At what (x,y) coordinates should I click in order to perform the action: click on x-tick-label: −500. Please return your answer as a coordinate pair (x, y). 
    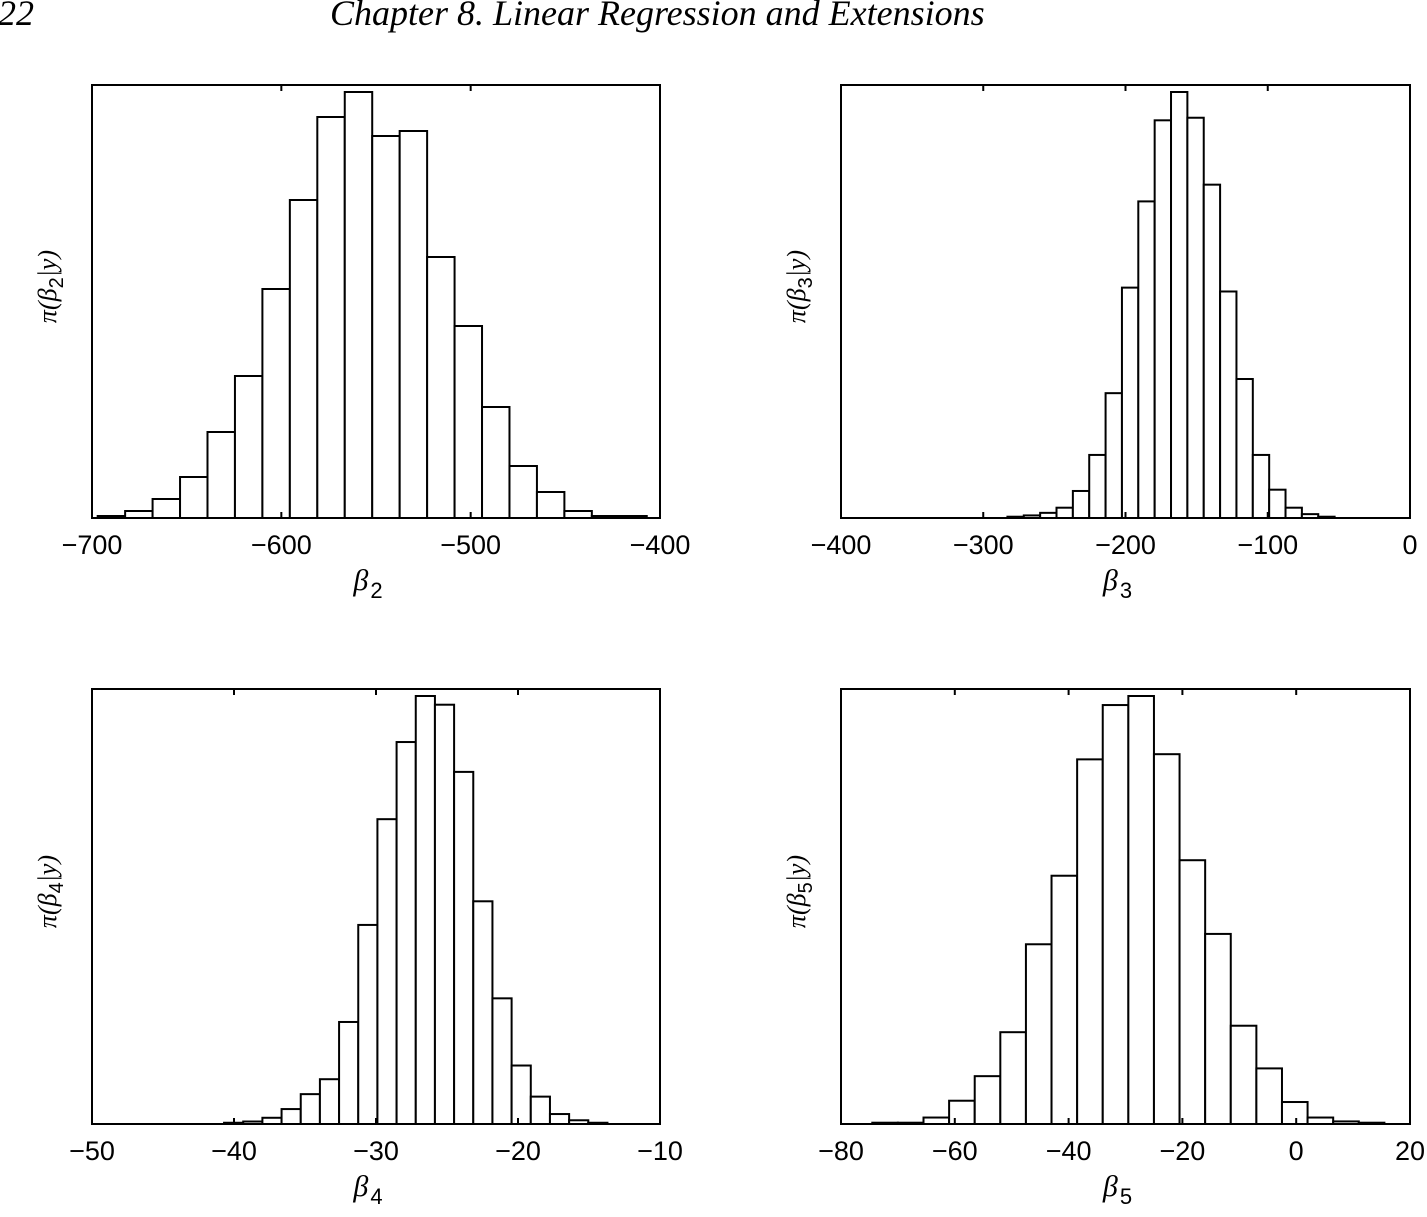
    Looking at the image, I should click on (470, 545).